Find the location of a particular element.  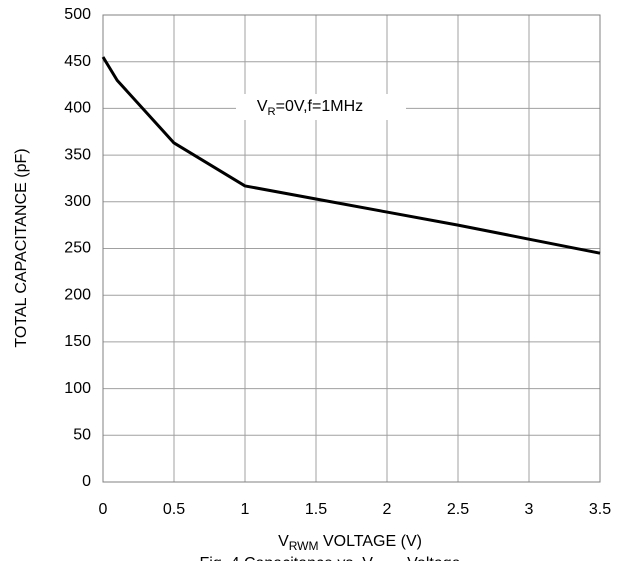

caption: Fig. 4 Capacitance vs. VRWM Voltage is located at coordinates (329, 558).